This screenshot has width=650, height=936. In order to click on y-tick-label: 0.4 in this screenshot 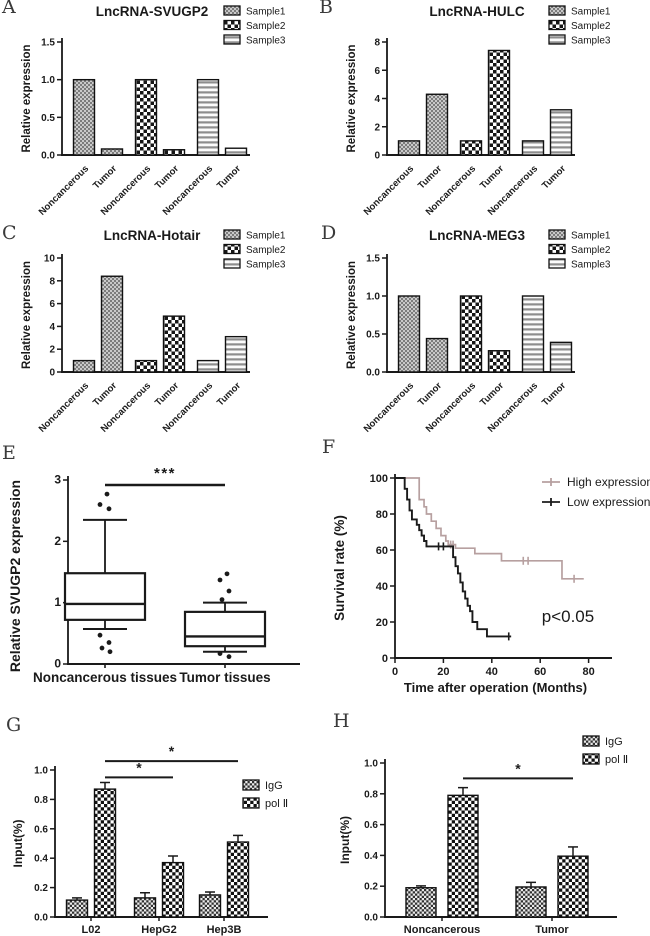, I will do `click(41, 859)`.